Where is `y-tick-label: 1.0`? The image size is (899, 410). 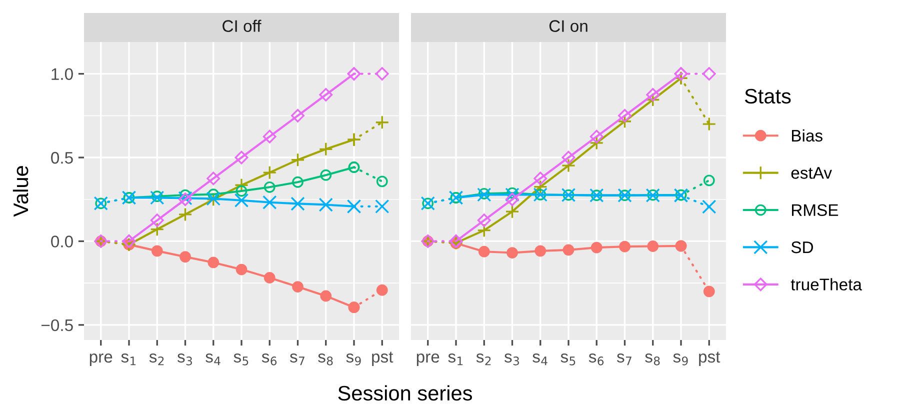 y-tick-label: 1.0 is located at coordinates (62, 74).